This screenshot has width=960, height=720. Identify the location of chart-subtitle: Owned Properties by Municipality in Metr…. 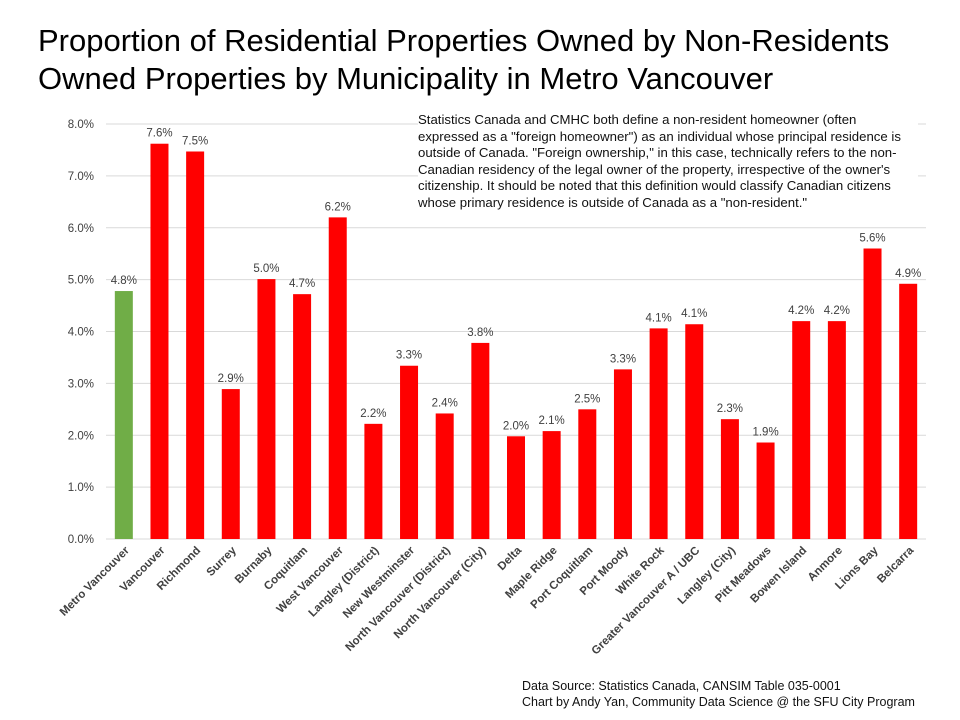
(406, 78).